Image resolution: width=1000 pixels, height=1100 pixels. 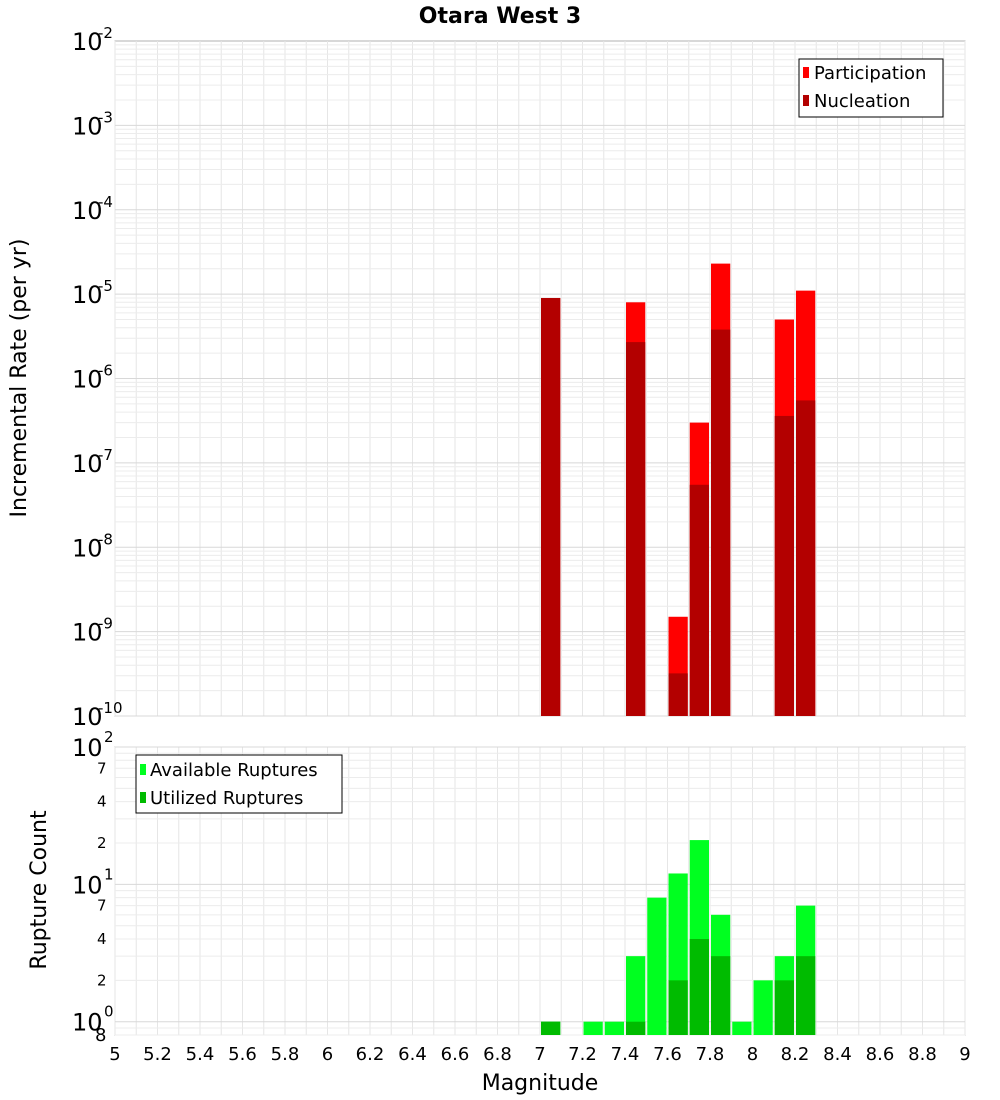 What do you see at coordinates (540, 1083) in the screenshot?
I see `x-axis-title: Magnitude` at bounding box center [540, 1083].